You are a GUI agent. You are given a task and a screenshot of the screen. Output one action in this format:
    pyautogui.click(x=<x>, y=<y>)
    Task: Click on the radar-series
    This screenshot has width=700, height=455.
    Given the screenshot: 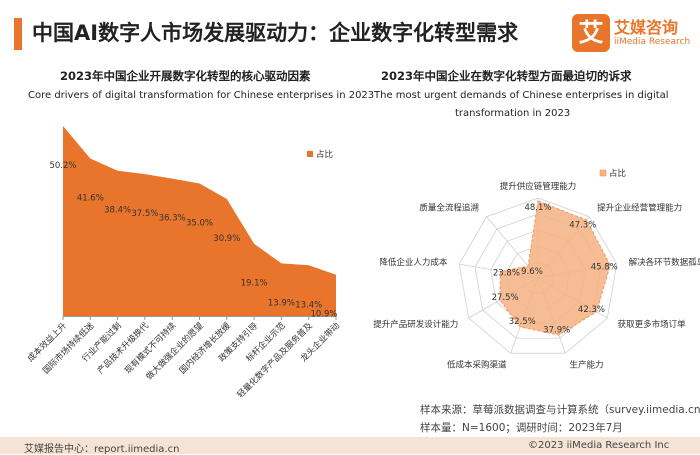 What is the action you would take?
    pyautogui.click(x=555, y=268)
    